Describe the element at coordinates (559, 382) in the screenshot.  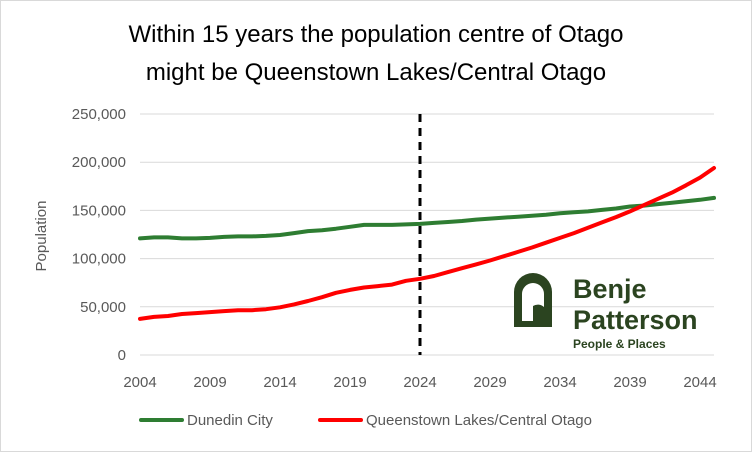
I see `x-tick-label: 2034` at that location.